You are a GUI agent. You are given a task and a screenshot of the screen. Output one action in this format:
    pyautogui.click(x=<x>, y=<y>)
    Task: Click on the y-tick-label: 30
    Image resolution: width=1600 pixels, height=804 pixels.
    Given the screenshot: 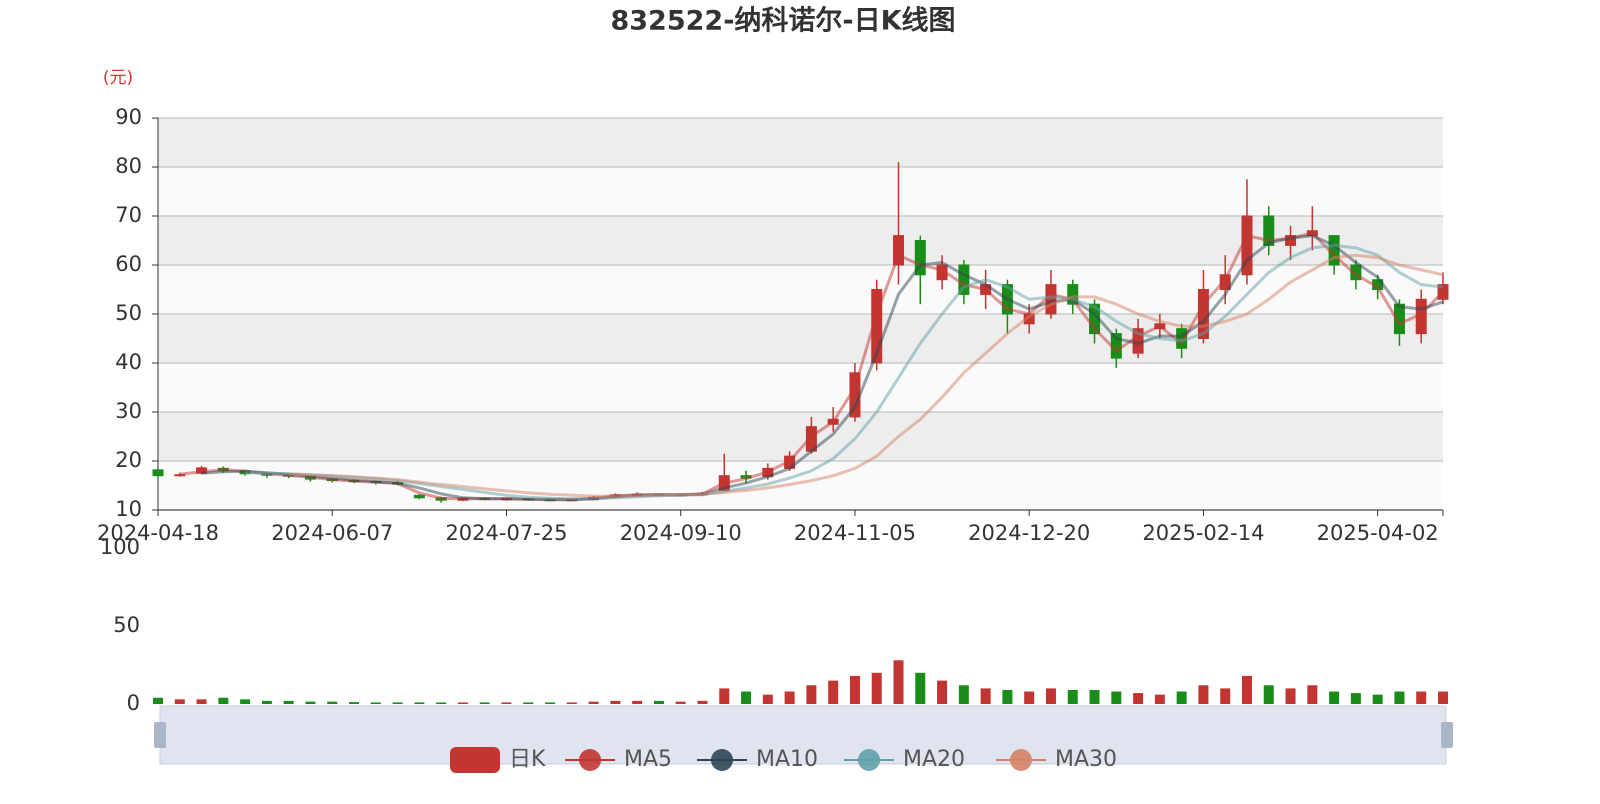 What is the action you would take?
    pyautogui.click(x=128, y=411)
    